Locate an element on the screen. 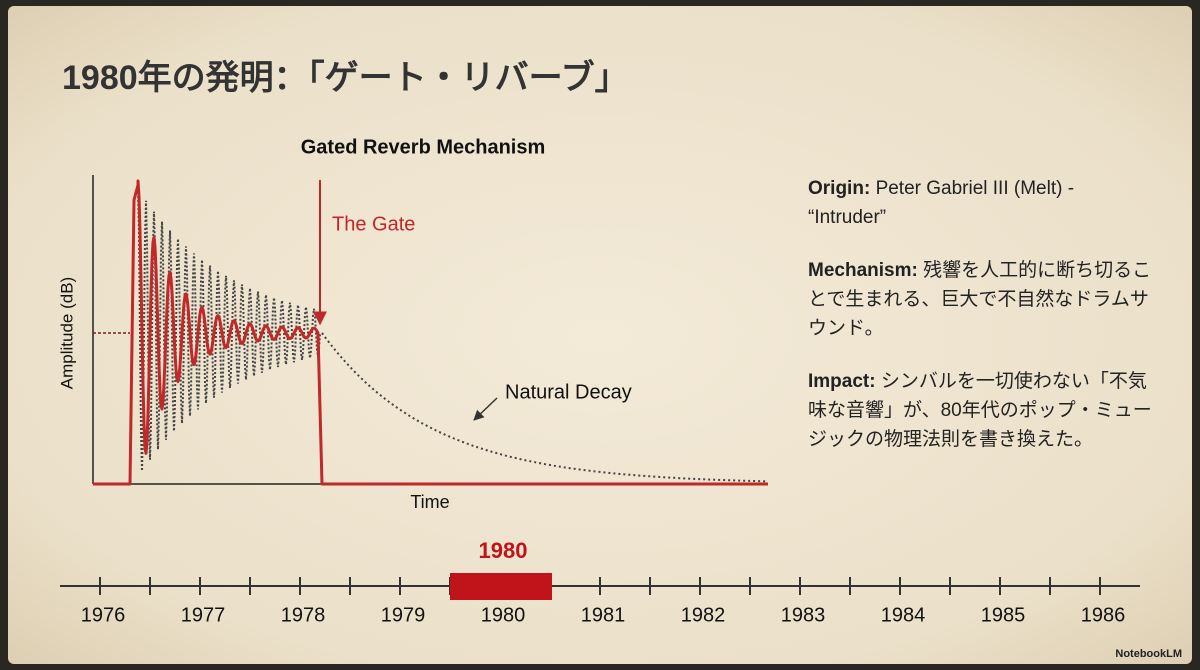  year-label: 1979 is located at coordinates (403, 615).